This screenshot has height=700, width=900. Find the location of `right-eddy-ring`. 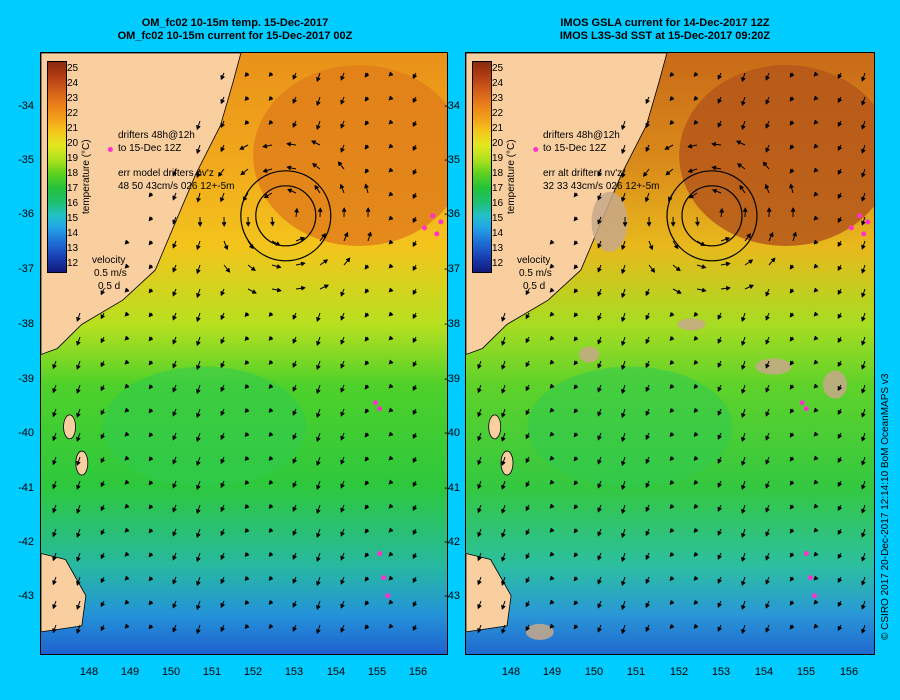

right-eddy-ring is located at coordinates (712, 216).